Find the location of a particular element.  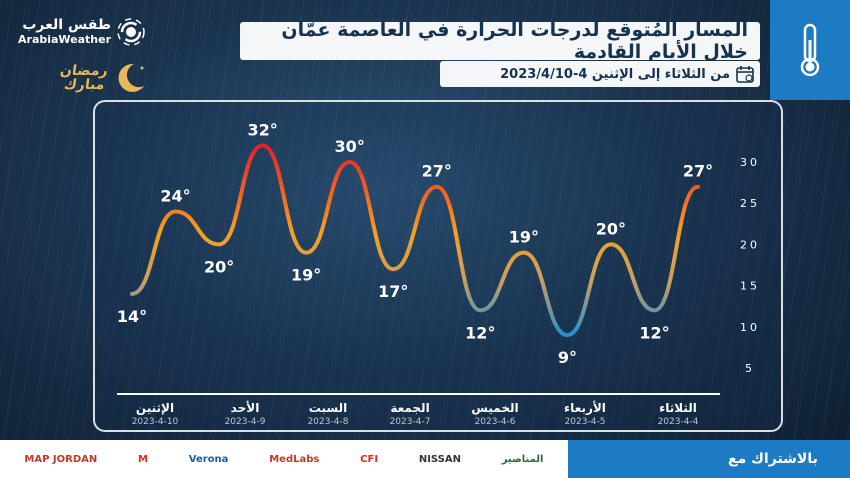

day-date-label: 2023-4-7 is located at coordinates (410, 422).